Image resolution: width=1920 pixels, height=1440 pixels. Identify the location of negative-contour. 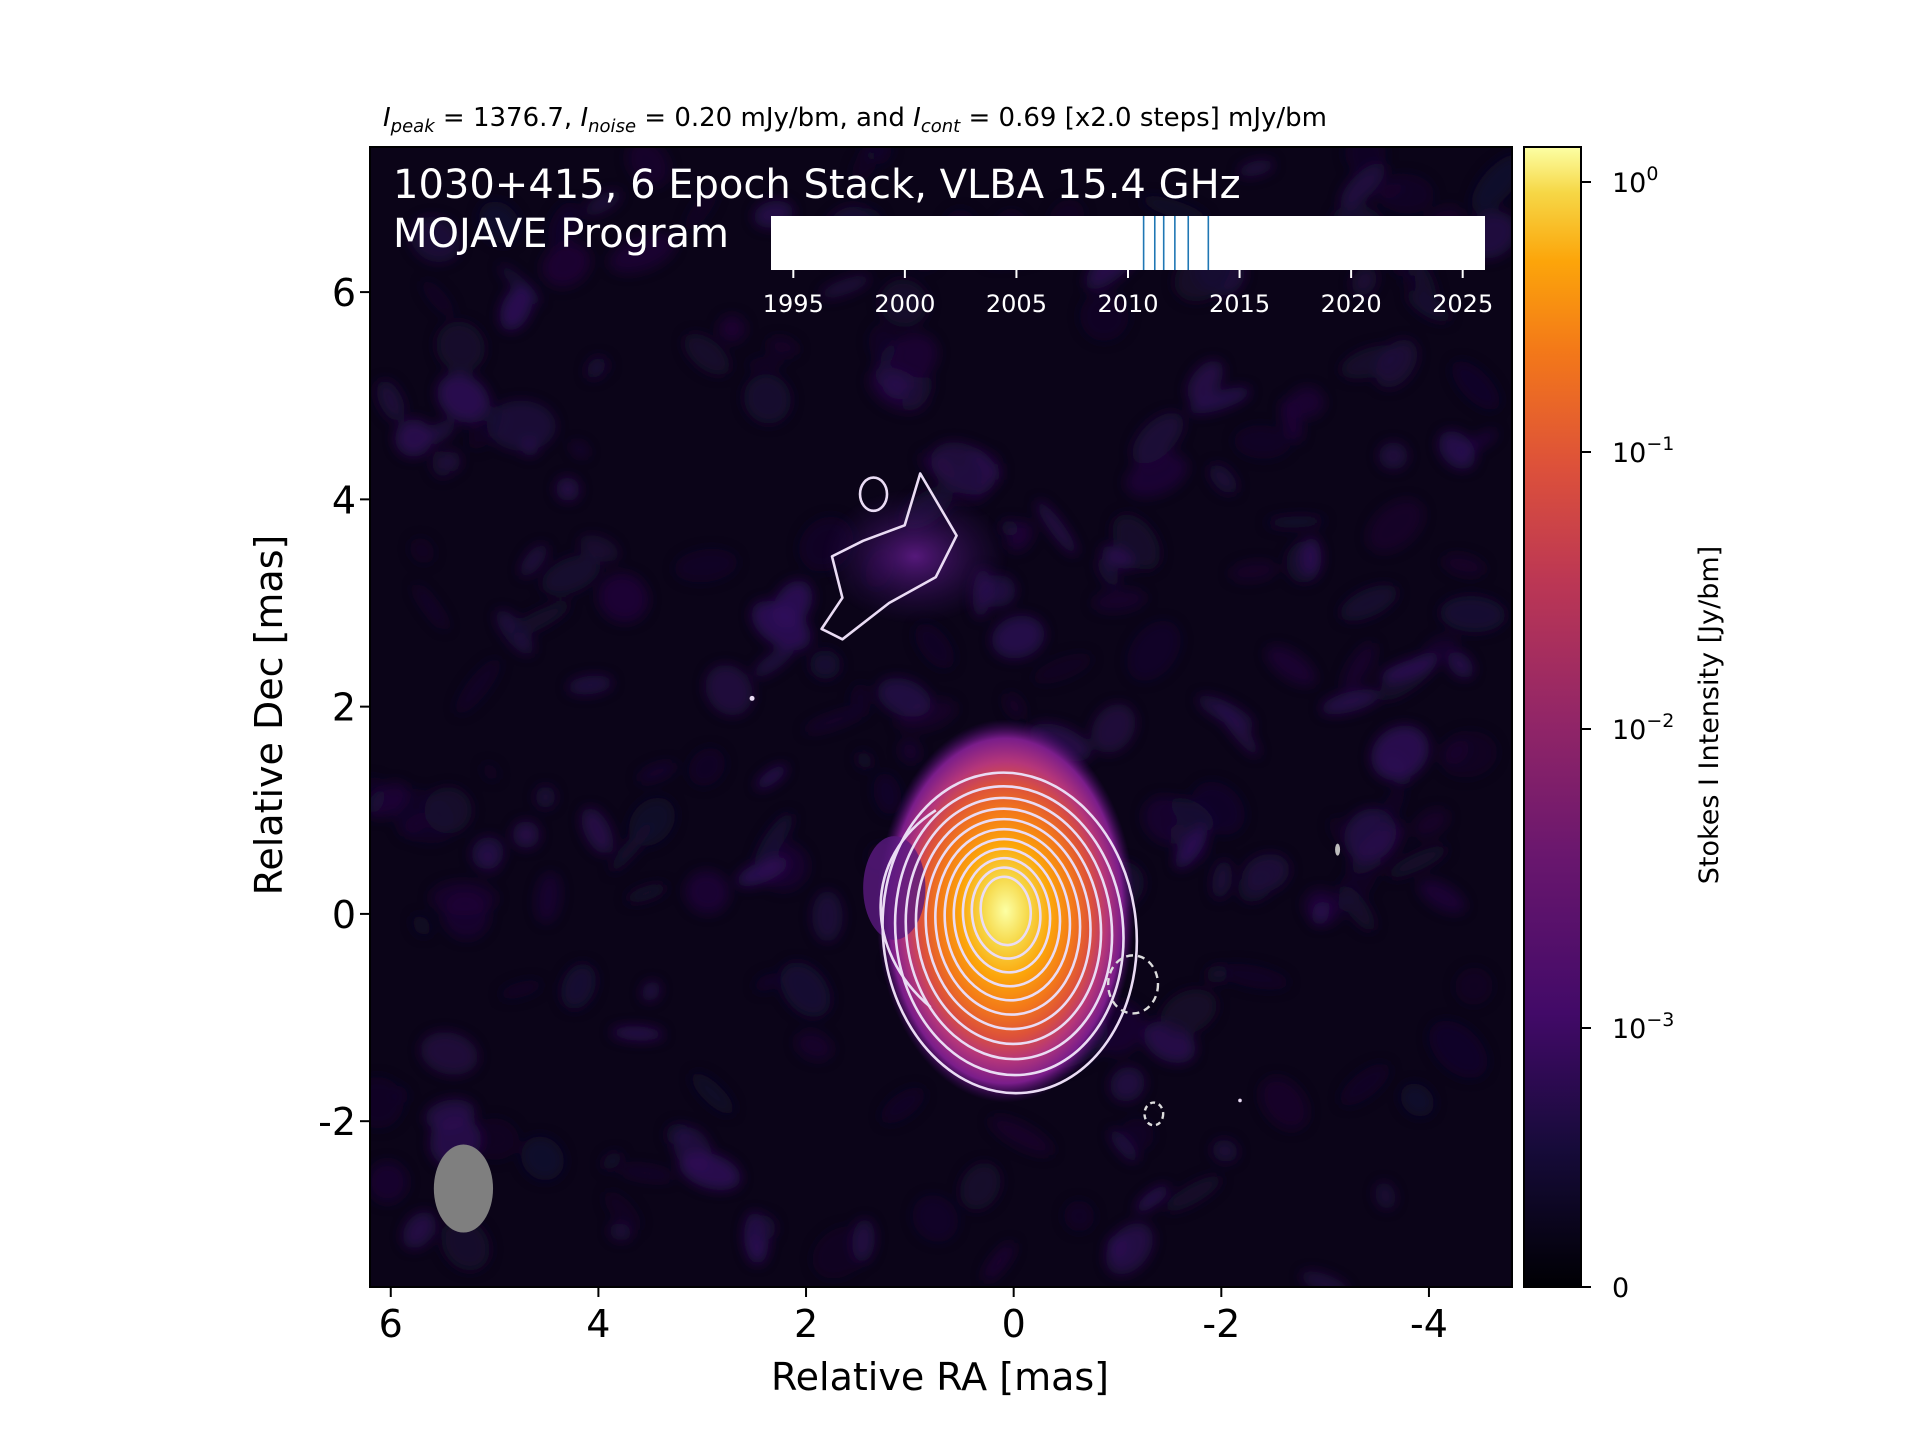
(1133, 984).